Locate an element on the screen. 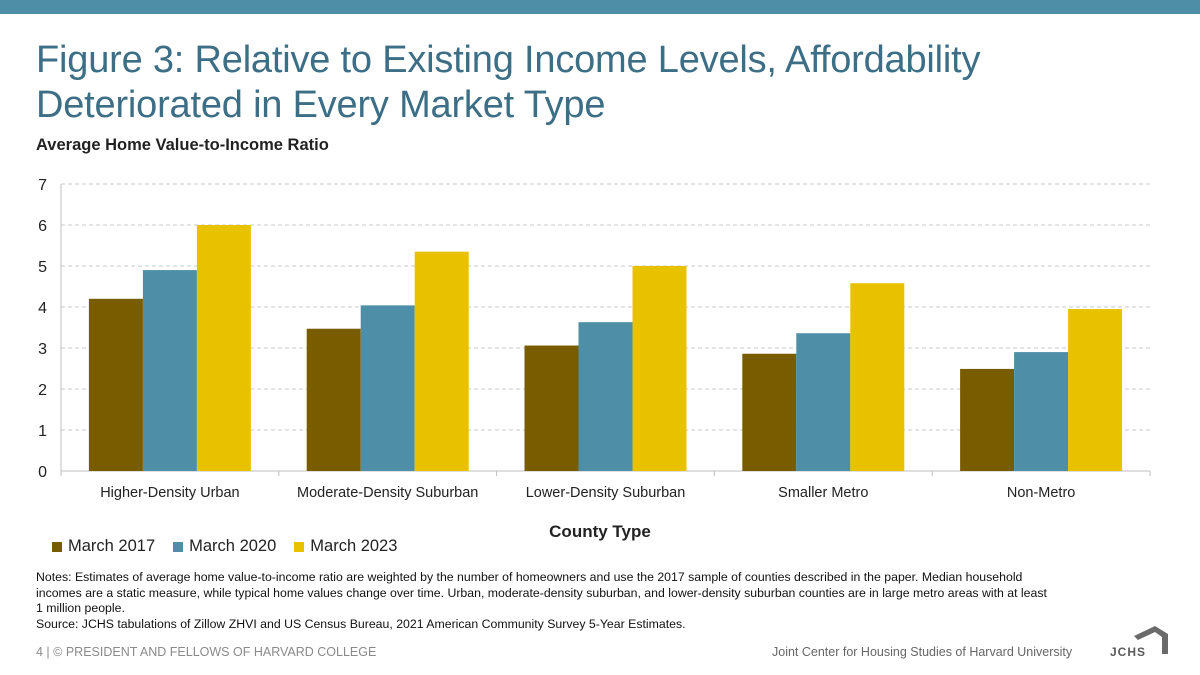 Image resolution: width=1200 pixels, height=675 pixels. y-tick-label-4: 4 is located at coordinates (42, 308).